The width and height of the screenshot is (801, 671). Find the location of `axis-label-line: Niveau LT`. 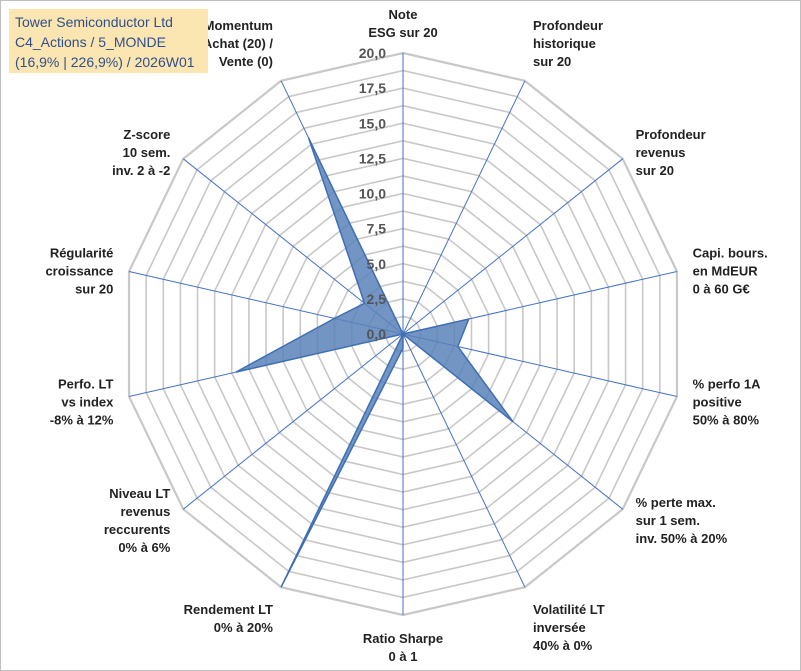

axis-label-line: Niveau LT is located at coordinates (139, 493).